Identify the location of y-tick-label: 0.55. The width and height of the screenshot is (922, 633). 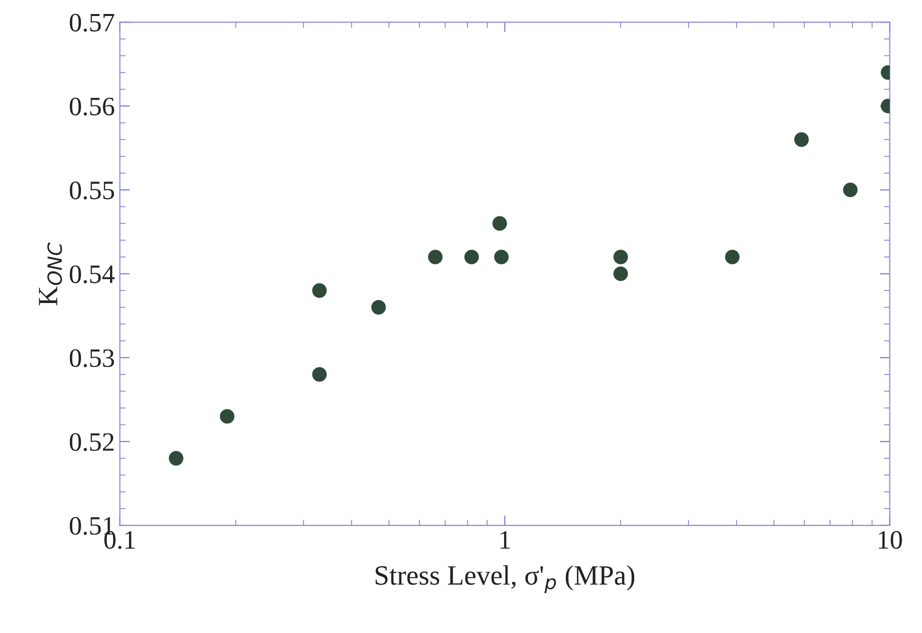
(92, 191).